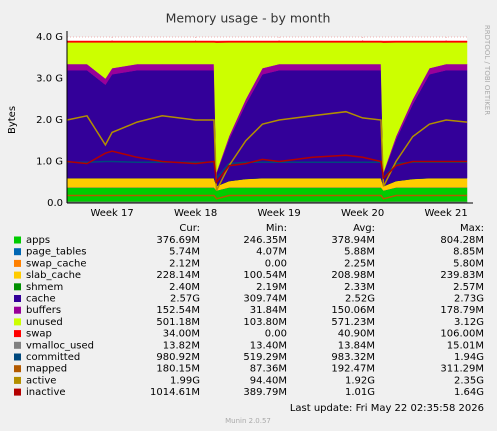 The width and height of the screenshot is (497, 431). Describe the element at coordinates (46, 369) in the screenshot. I see `legend-label: mapped` at that location.